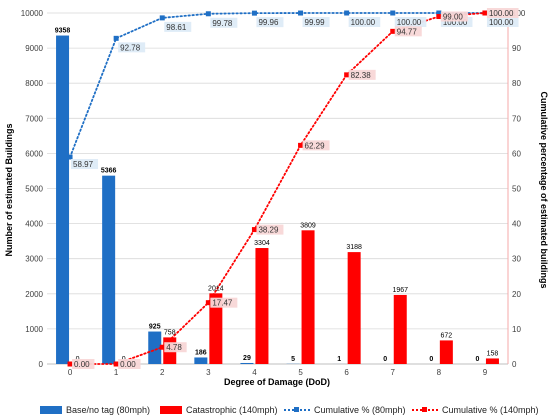  I want to click on y-tick-right: 60, so click(516, 153).